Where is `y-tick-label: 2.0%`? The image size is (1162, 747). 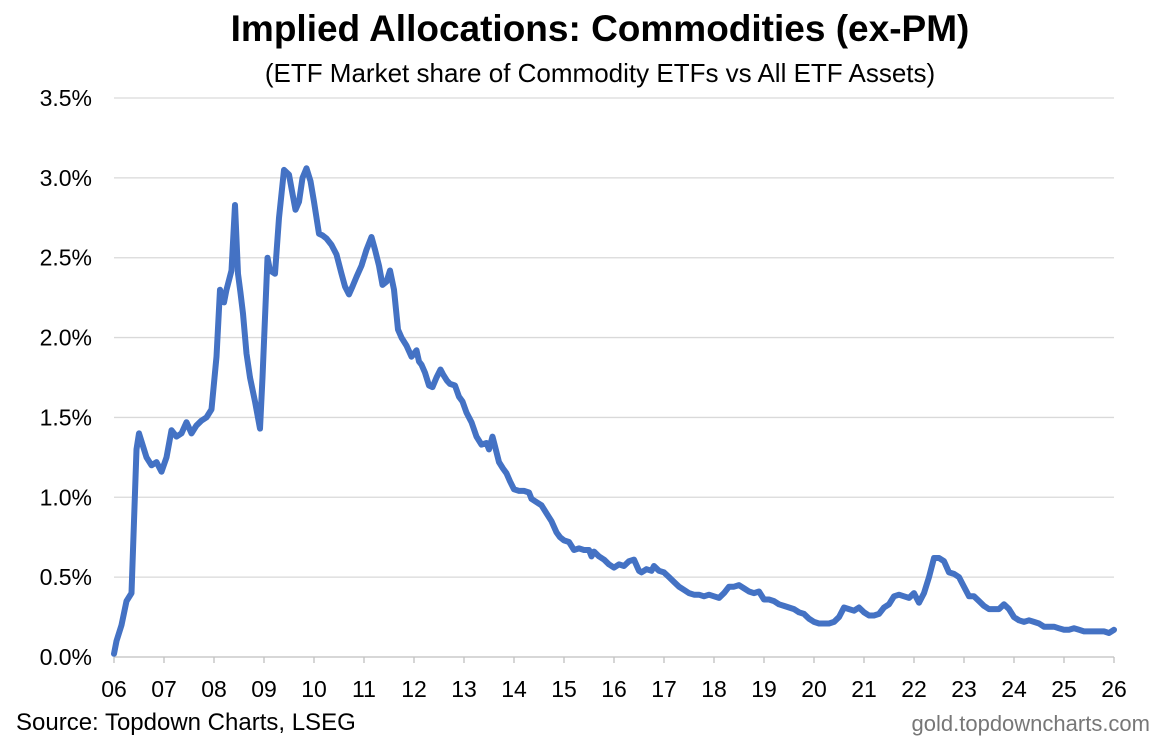 y-tick-label: 2.0% is located at coordinates (66, 338).